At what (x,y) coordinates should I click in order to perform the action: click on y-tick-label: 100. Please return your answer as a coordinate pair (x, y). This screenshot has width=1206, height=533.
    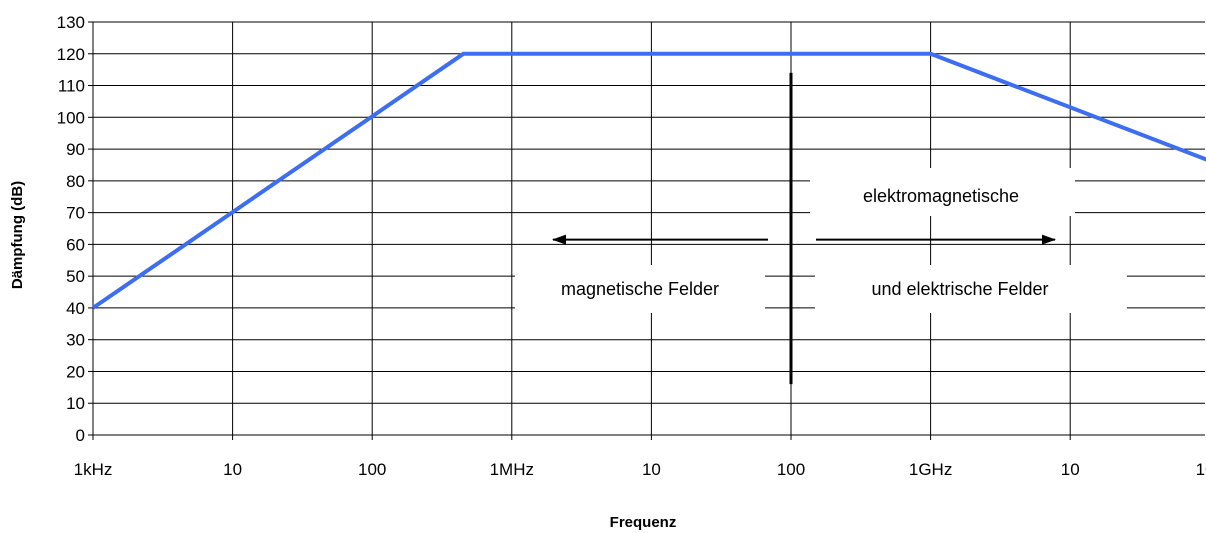
    Looking at the image, I should click on (71, 117).